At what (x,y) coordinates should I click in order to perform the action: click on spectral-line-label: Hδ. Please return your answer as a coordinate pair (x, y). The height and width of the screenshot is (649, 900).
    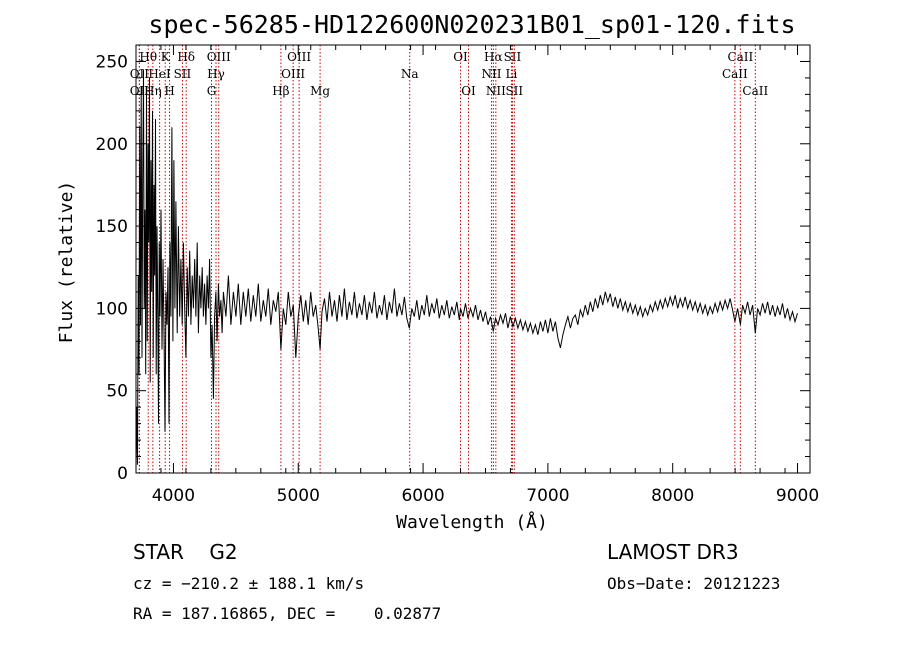
    Looking at the image, I should click on (186, 57).